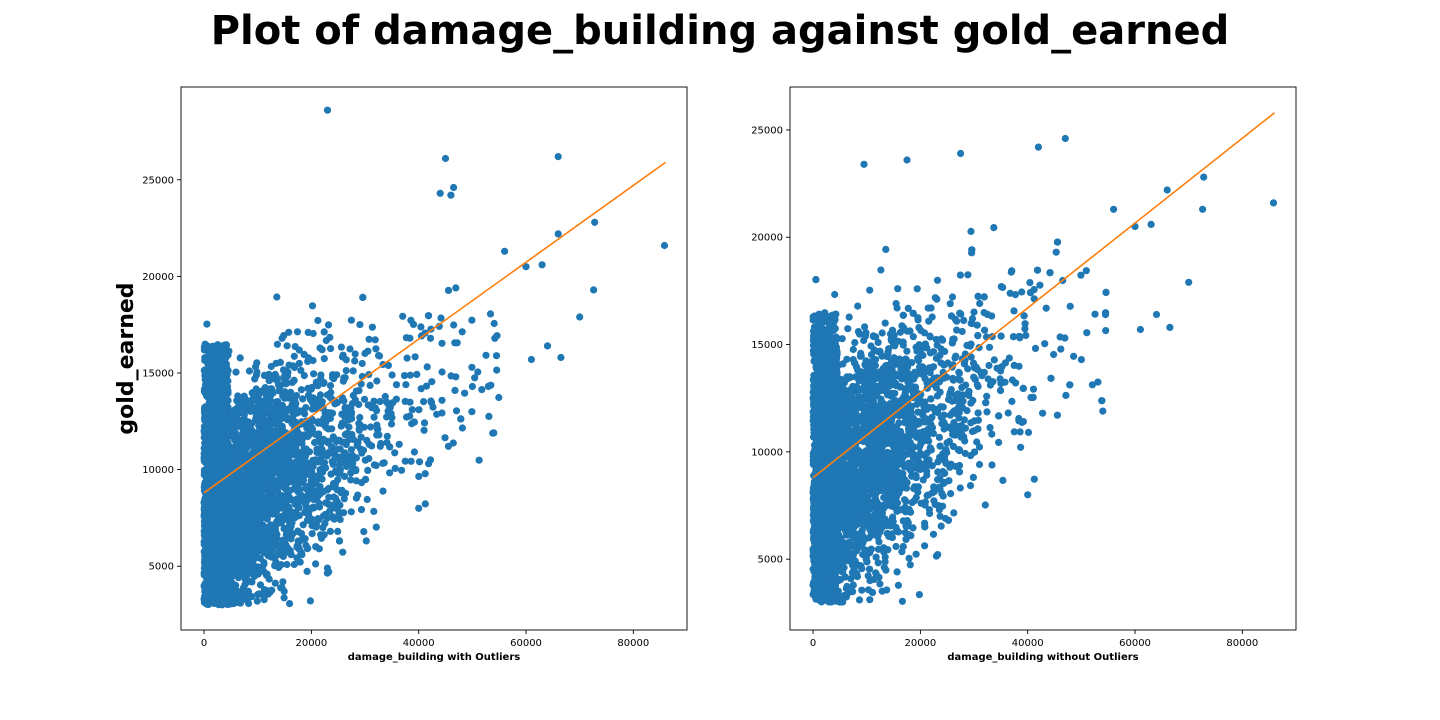 The image size is (1440, 720). I want to click on x-tick-label: 60000, so click(526, 643).